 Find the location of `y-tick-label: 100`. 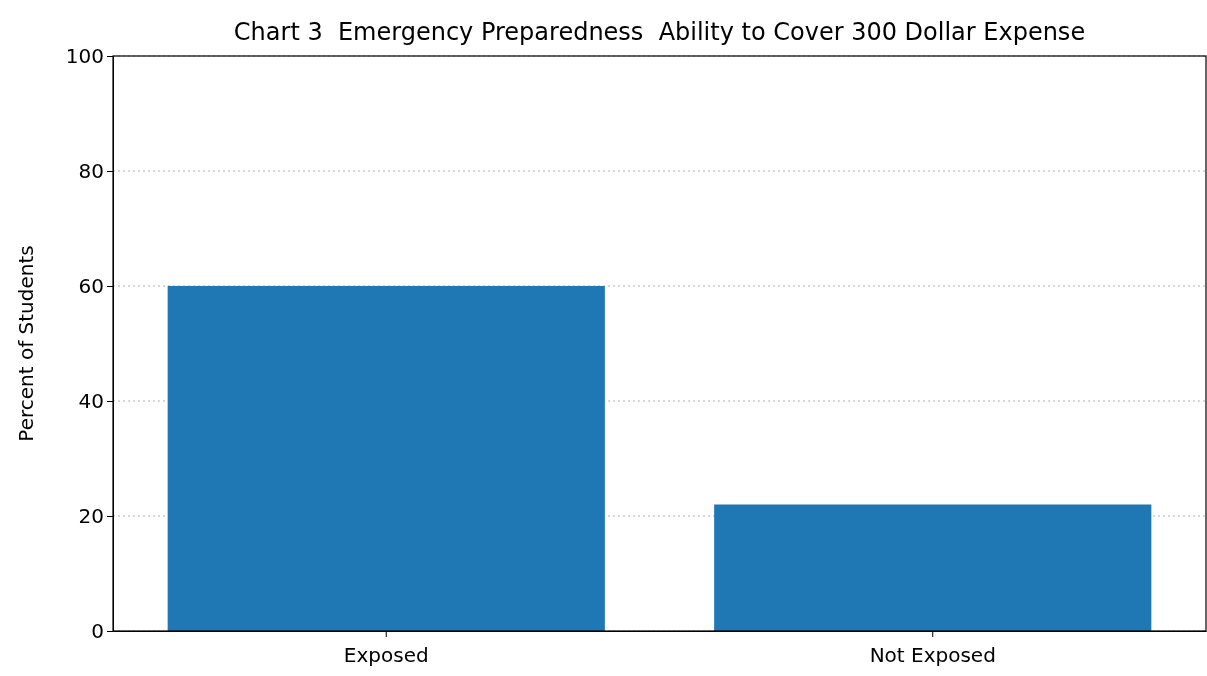

y-tick-label: 100 is located at coordinates (84, 55).